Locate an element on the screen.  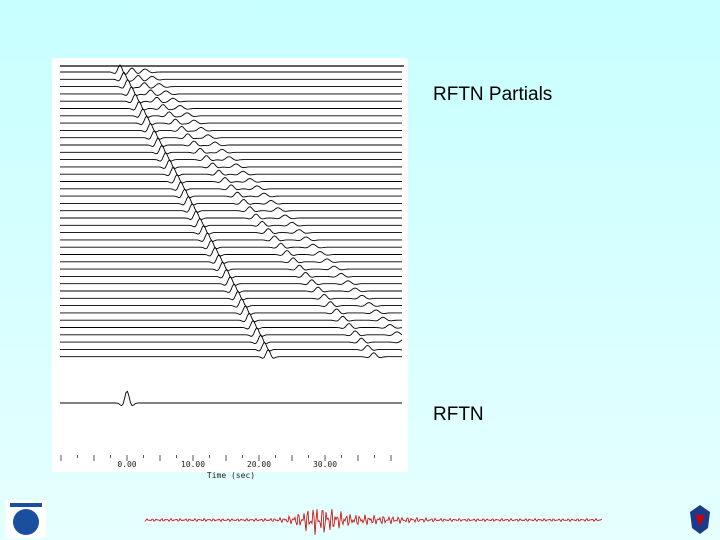
tick-label: 20.00 is located at coordinates (259, 464).